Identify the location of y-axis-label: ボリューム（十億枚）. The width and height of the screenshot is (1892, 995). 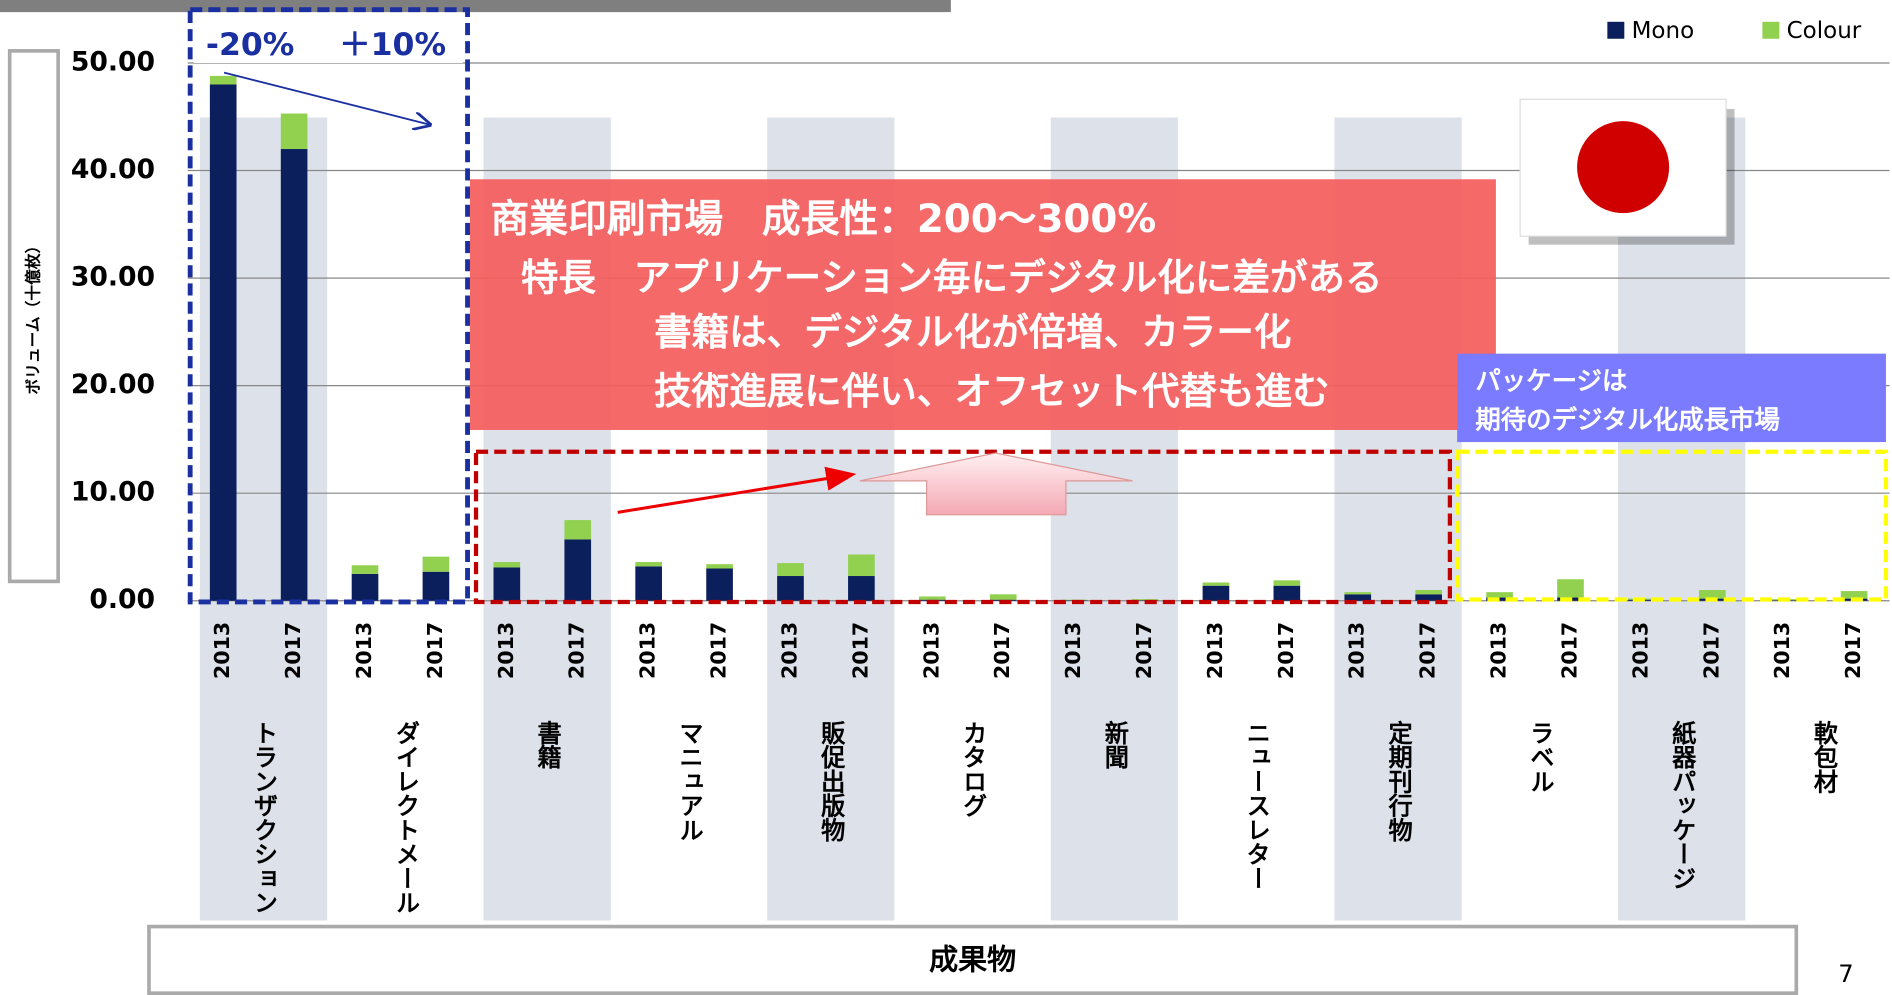
(32, 316).